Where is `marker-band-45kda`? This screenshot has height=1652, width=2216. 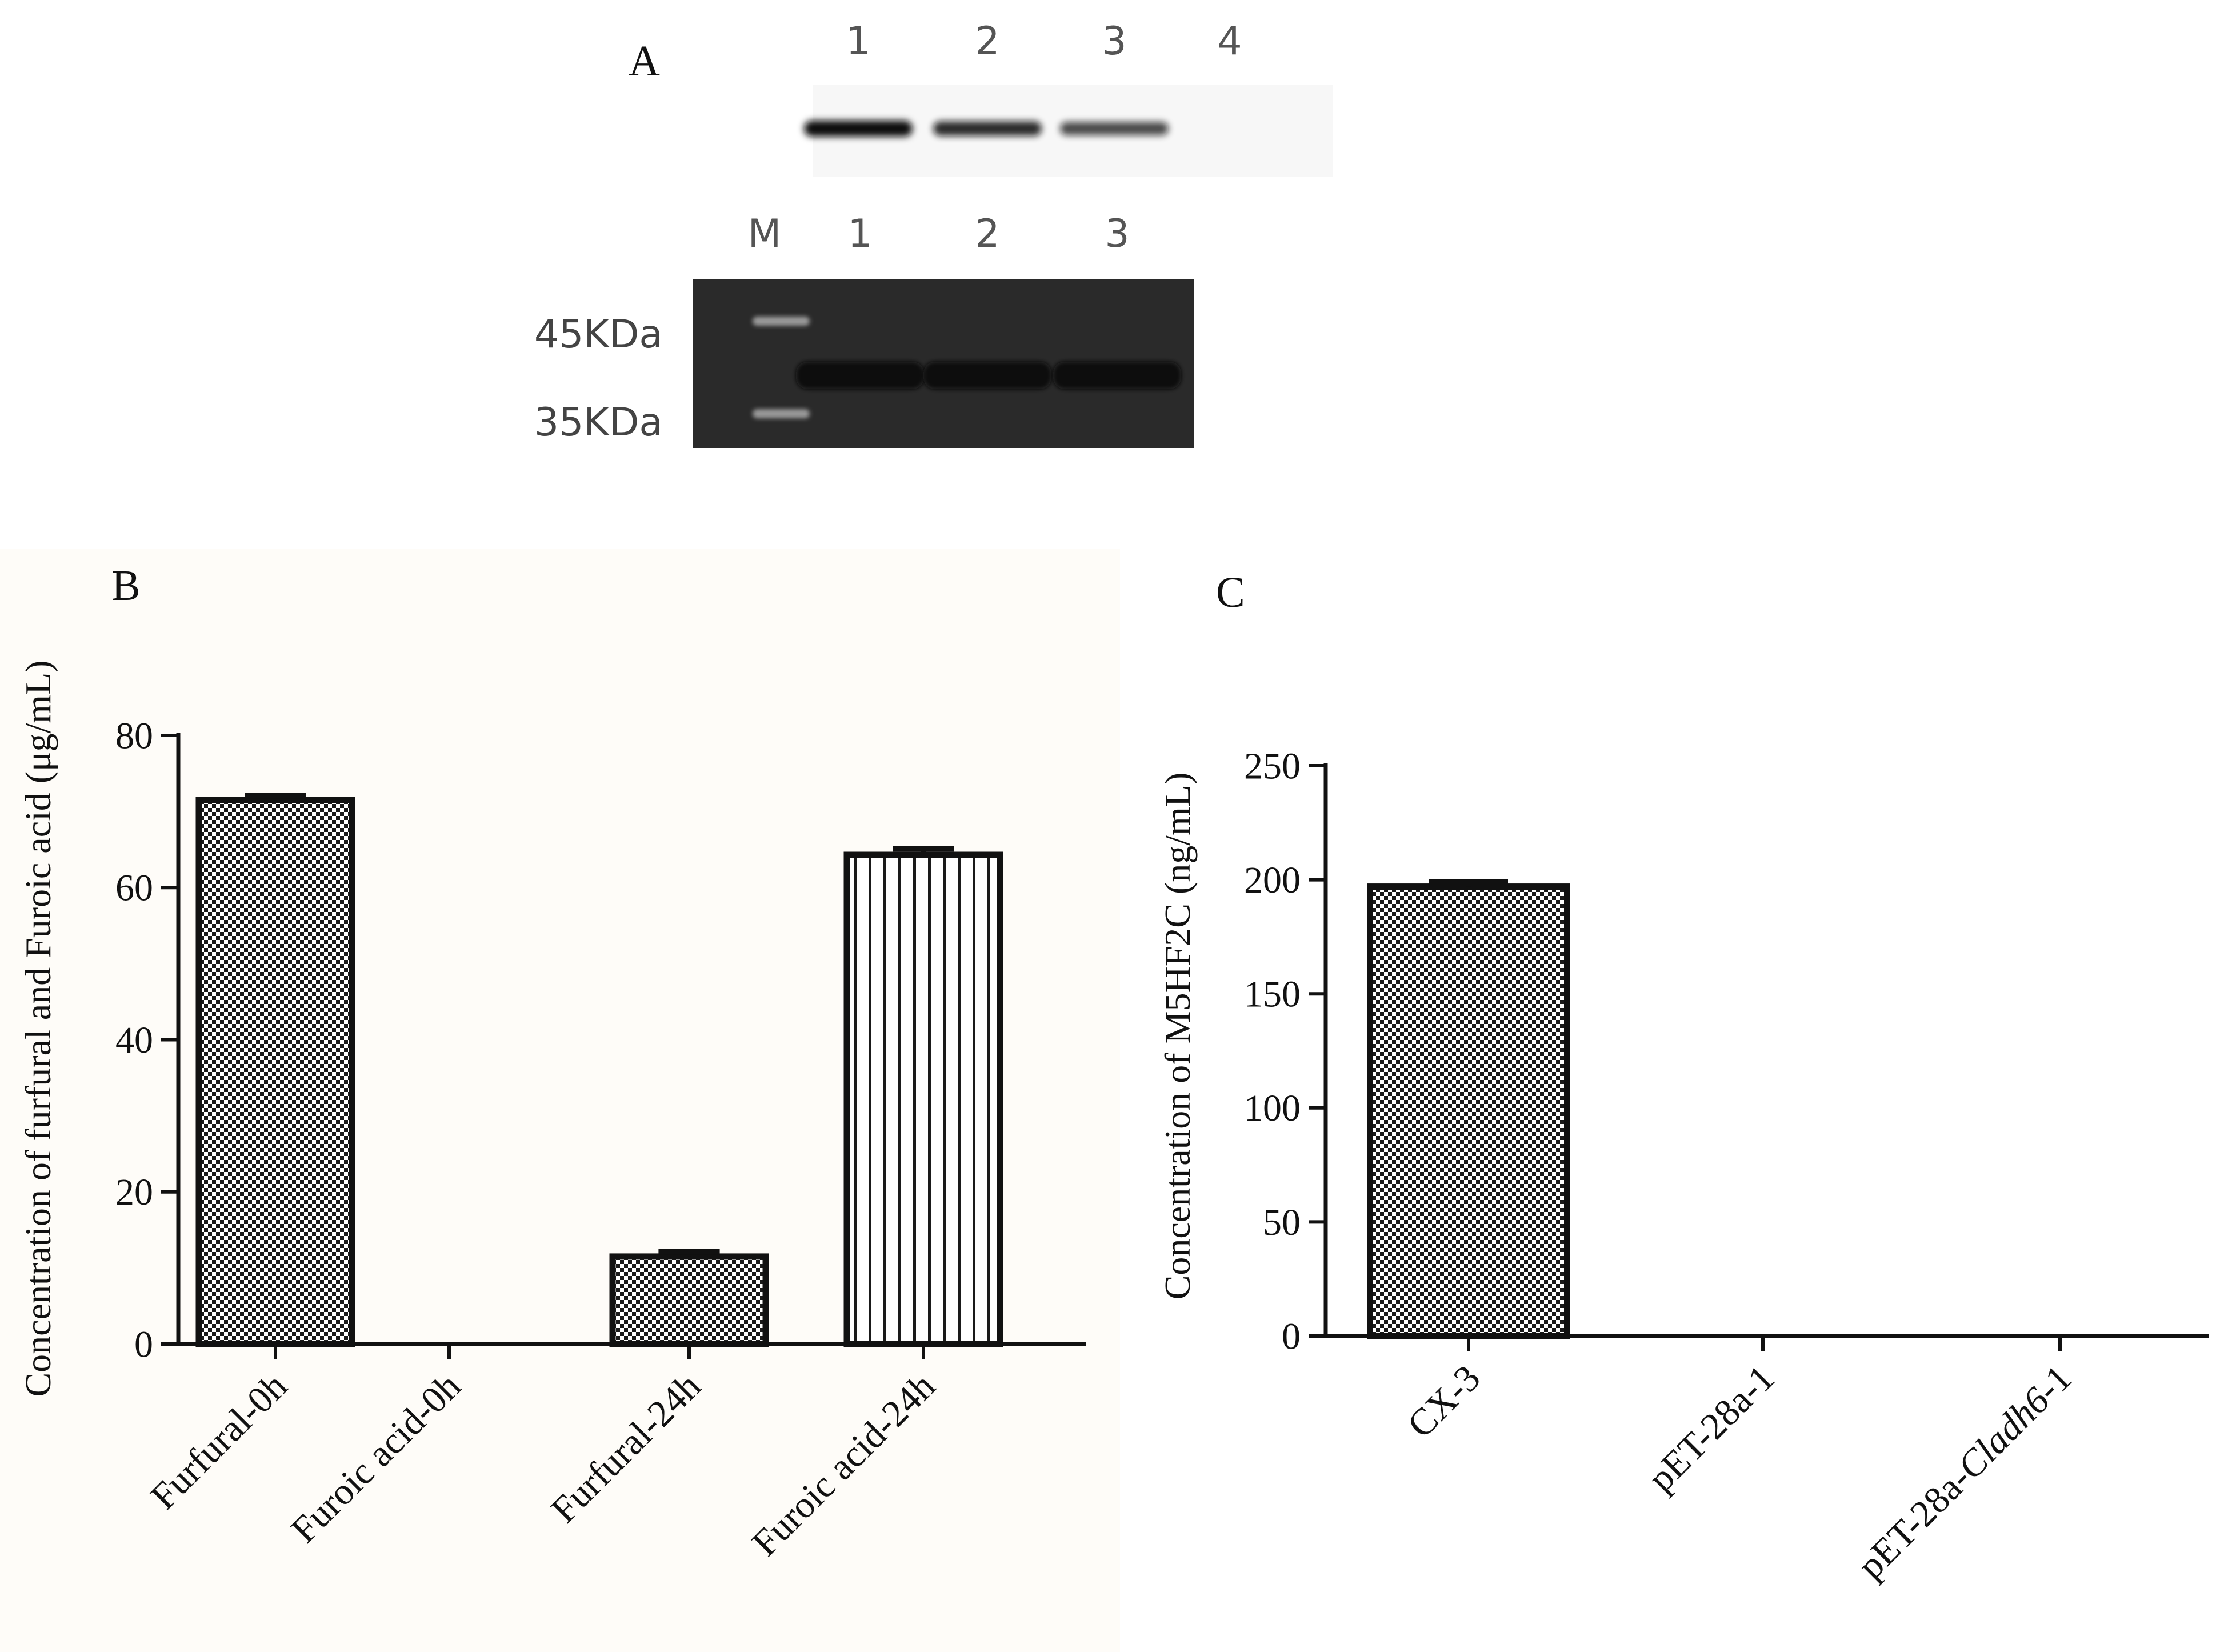 marker-band-45kda is located at coordinates (781, 321).